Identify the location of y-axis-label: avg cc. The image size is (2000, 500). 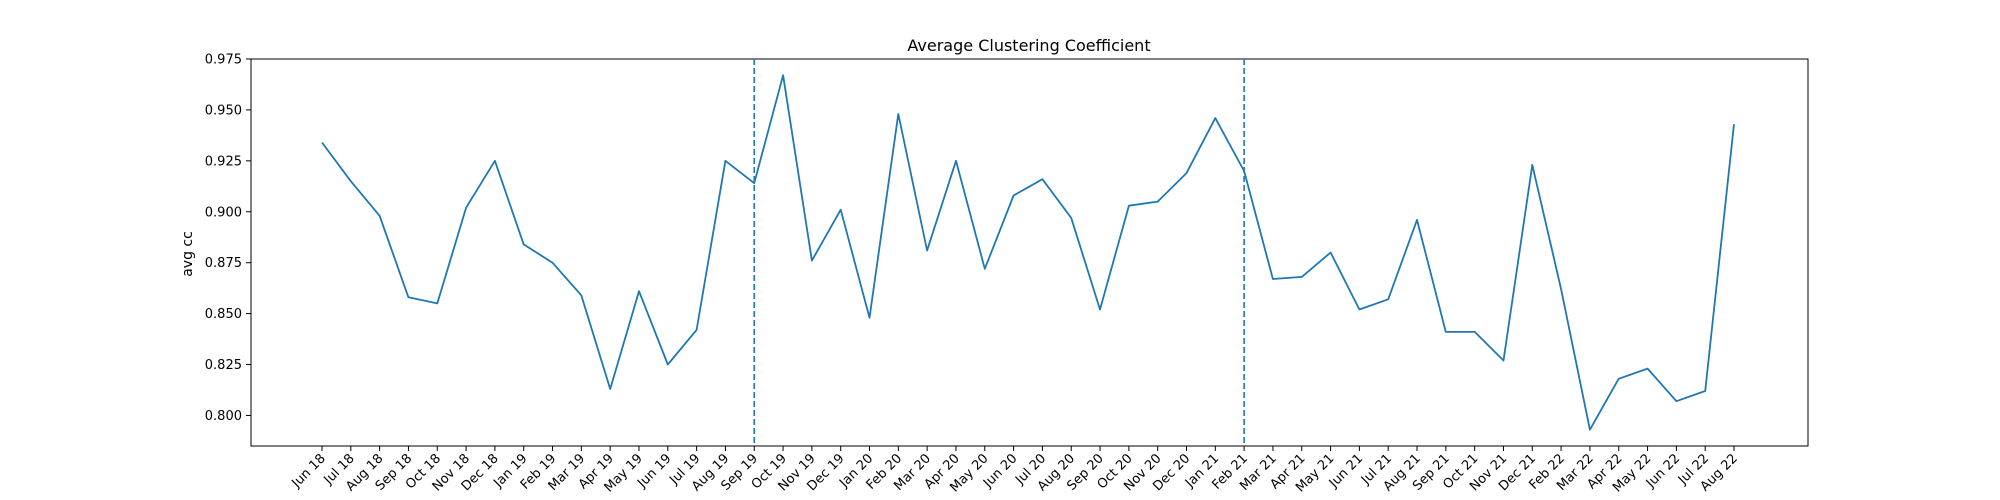
(188, 254).